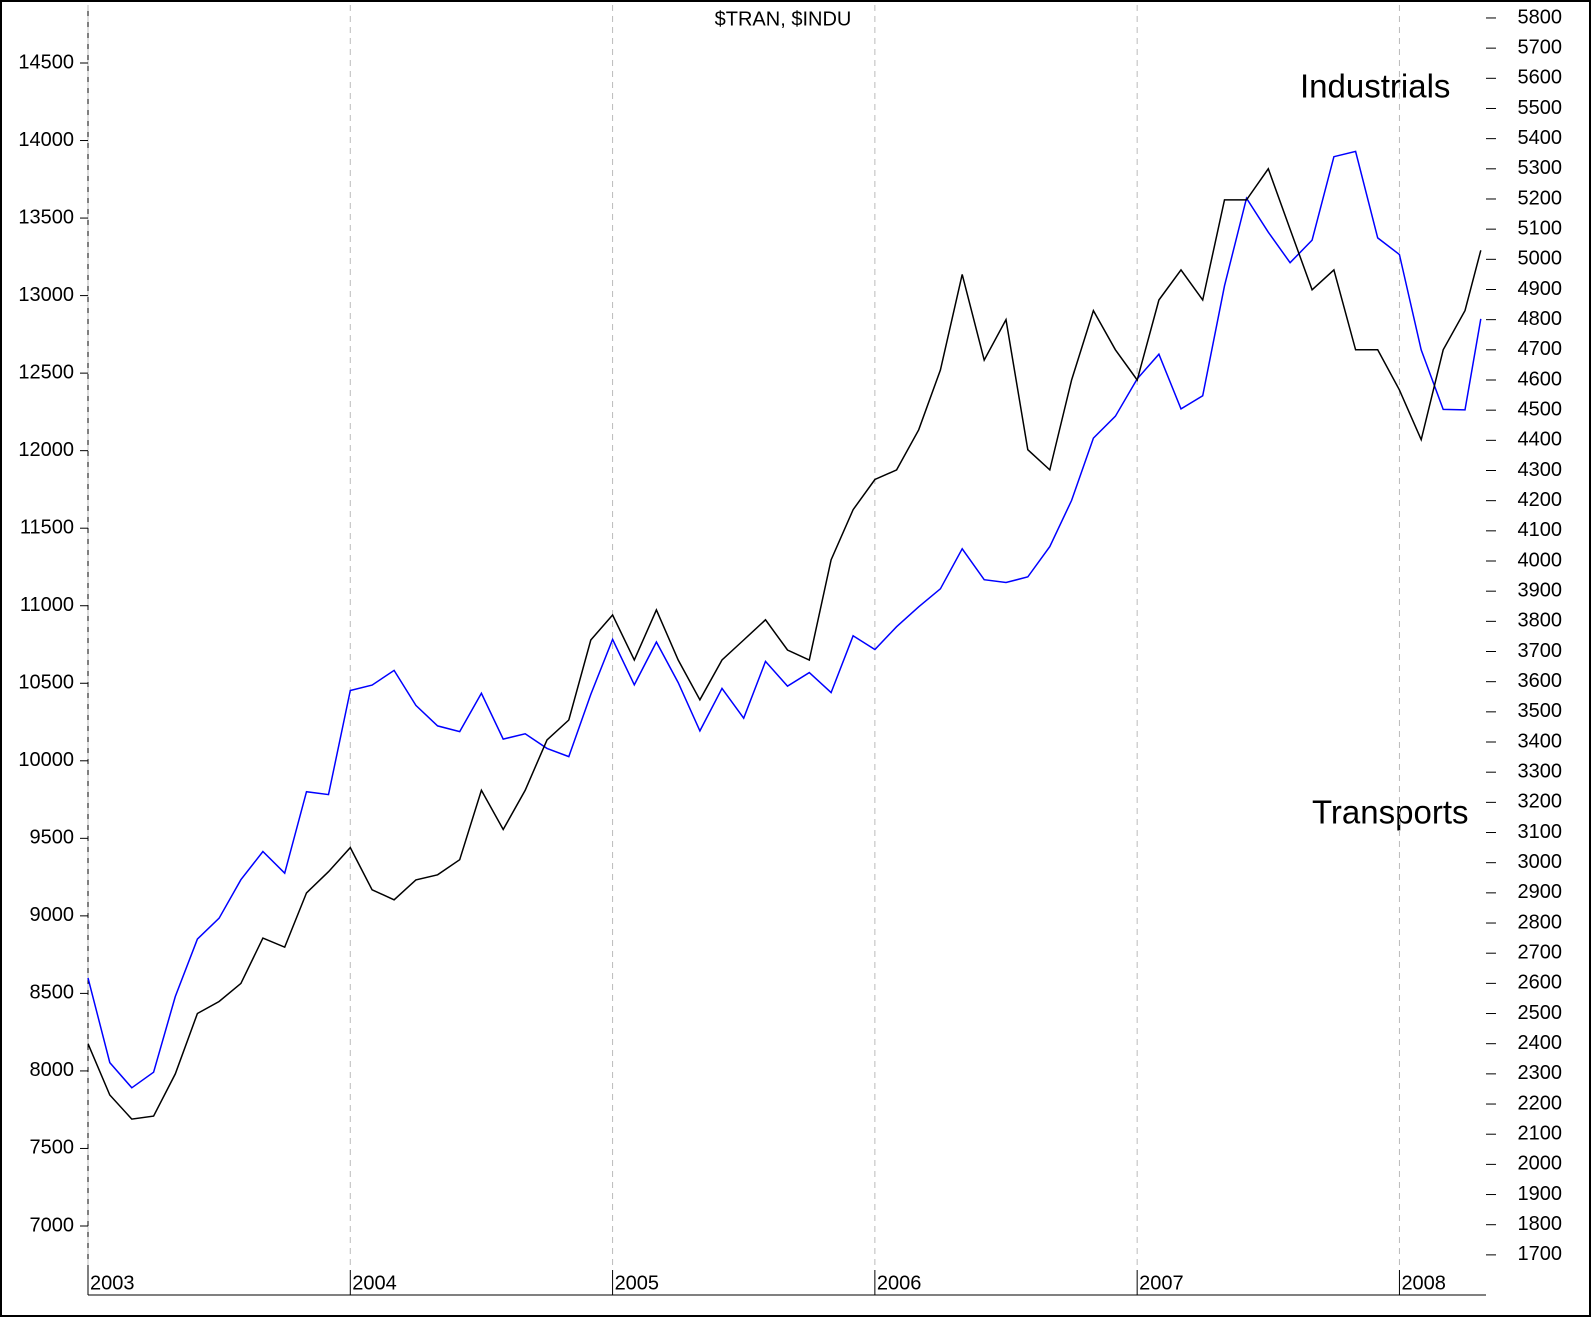  Describe the element at coordinates (1540, 862) in the screenshot. I see `y2-tick-label: 3000` at that location.